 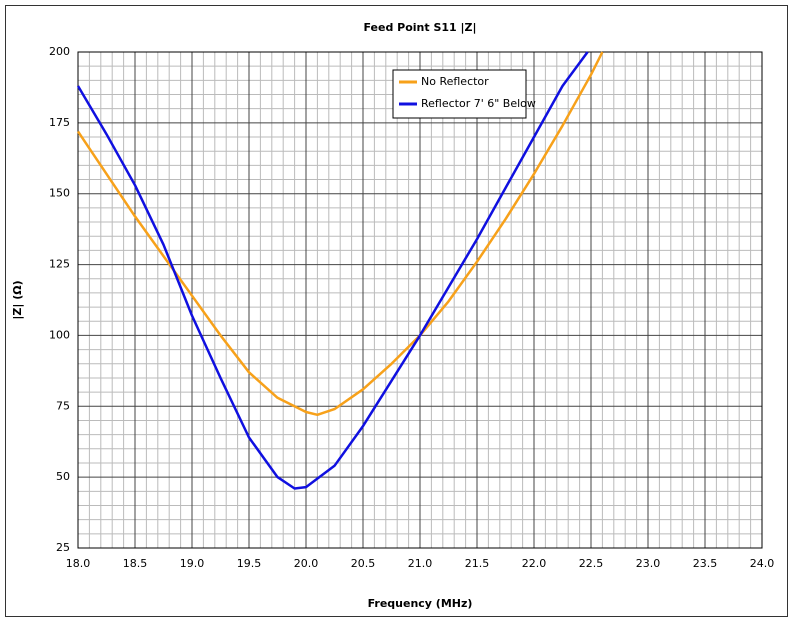 What do you see at coordinates (63, 405) in the screenshot?
I see `y-tick-label: 75` at bounding box center [63, 405].